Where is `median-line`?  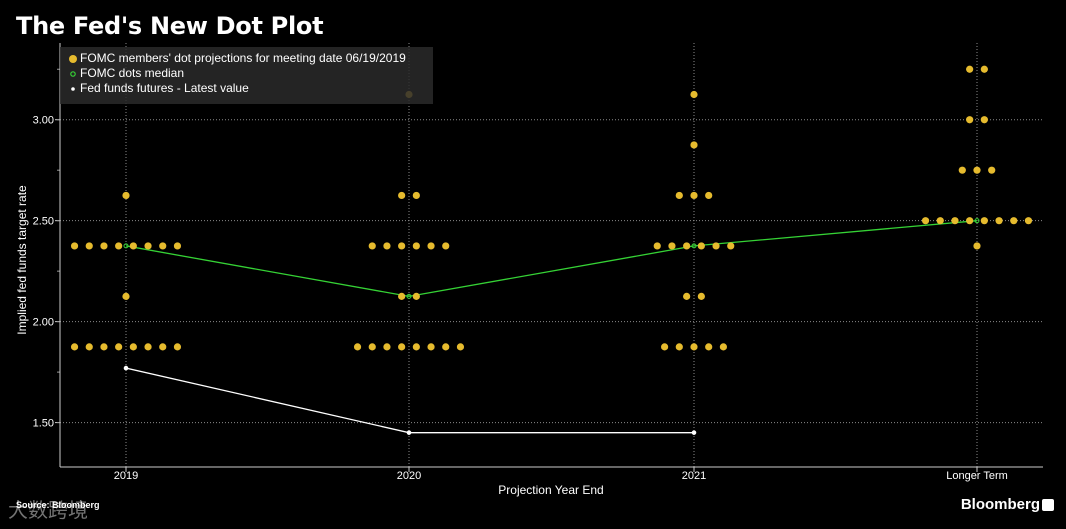 median-line is located at coordinates (551, 259).